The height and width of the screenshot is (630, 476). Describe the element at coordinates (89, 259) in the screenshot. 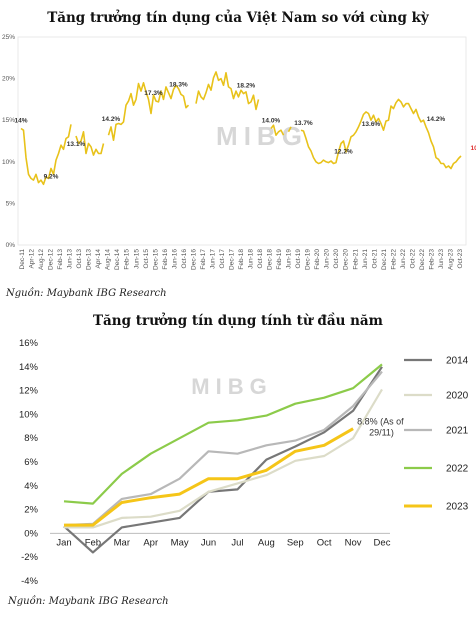

I see `chart1-x-tick-label: Dec-13` at that location.